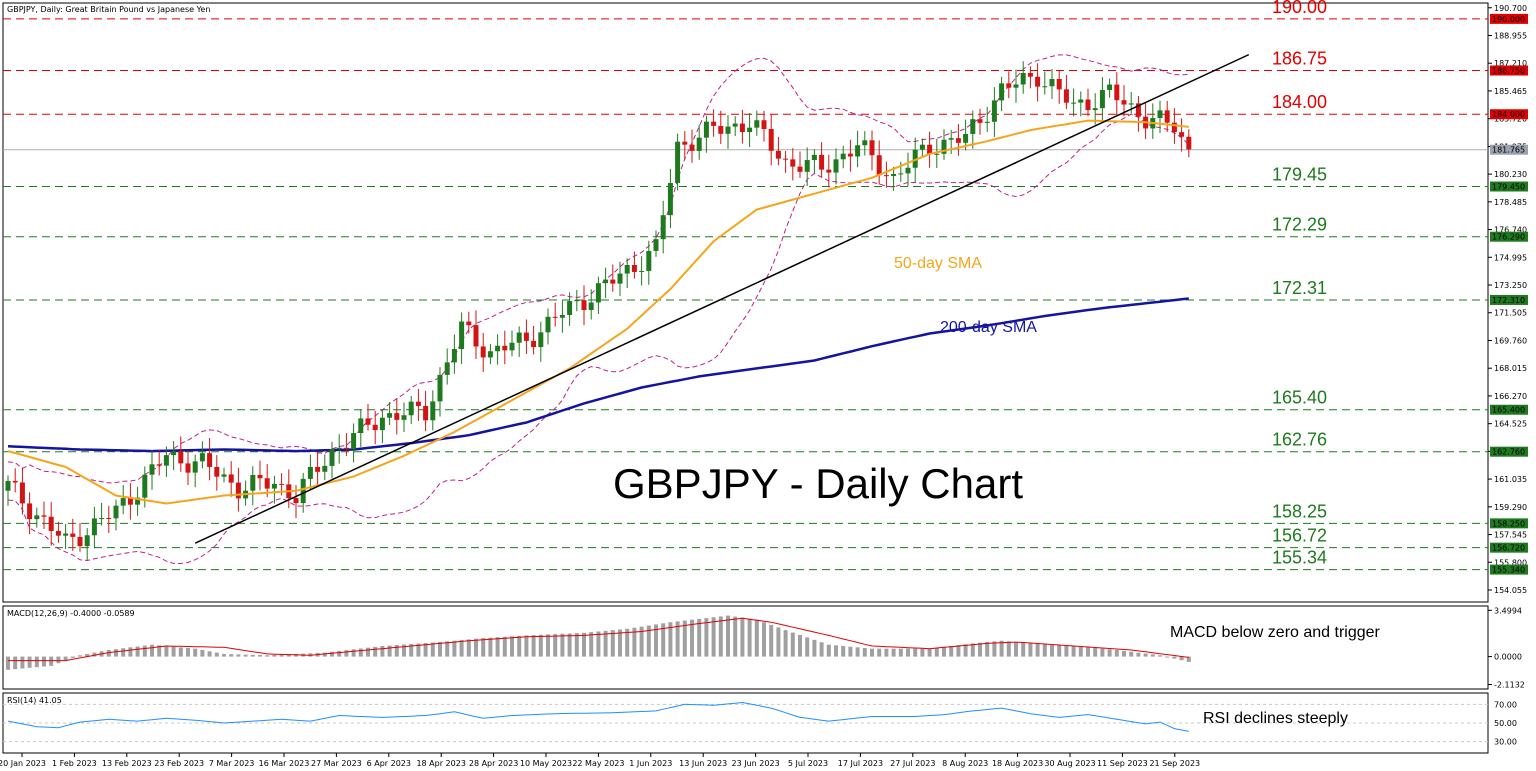  I want to click on date-label: 16 Mar 2023, so click(284, 763).